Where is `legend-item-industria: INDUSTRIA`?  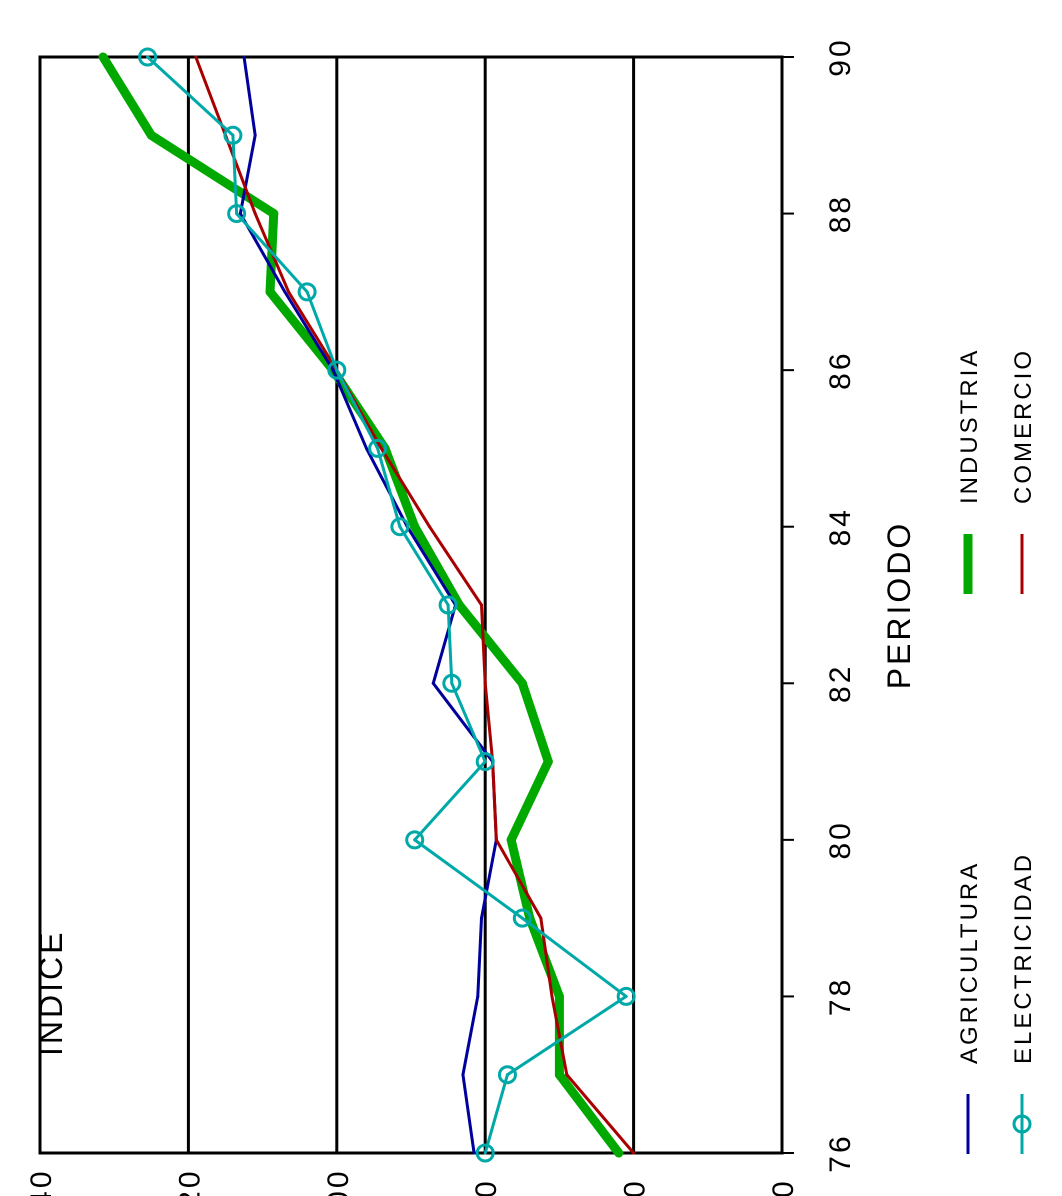 legend-item-industria: INDUSTRIA is located at coordinates (969, 471).